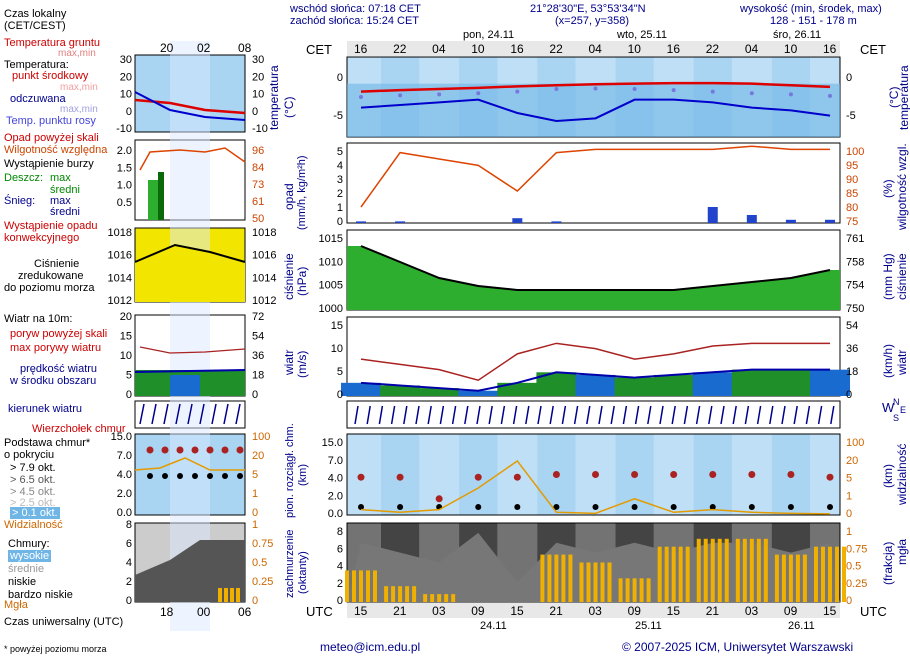 This screenshot has height=660, width=910. I want to click on mini-temp-left: 30, so click(126, 60).